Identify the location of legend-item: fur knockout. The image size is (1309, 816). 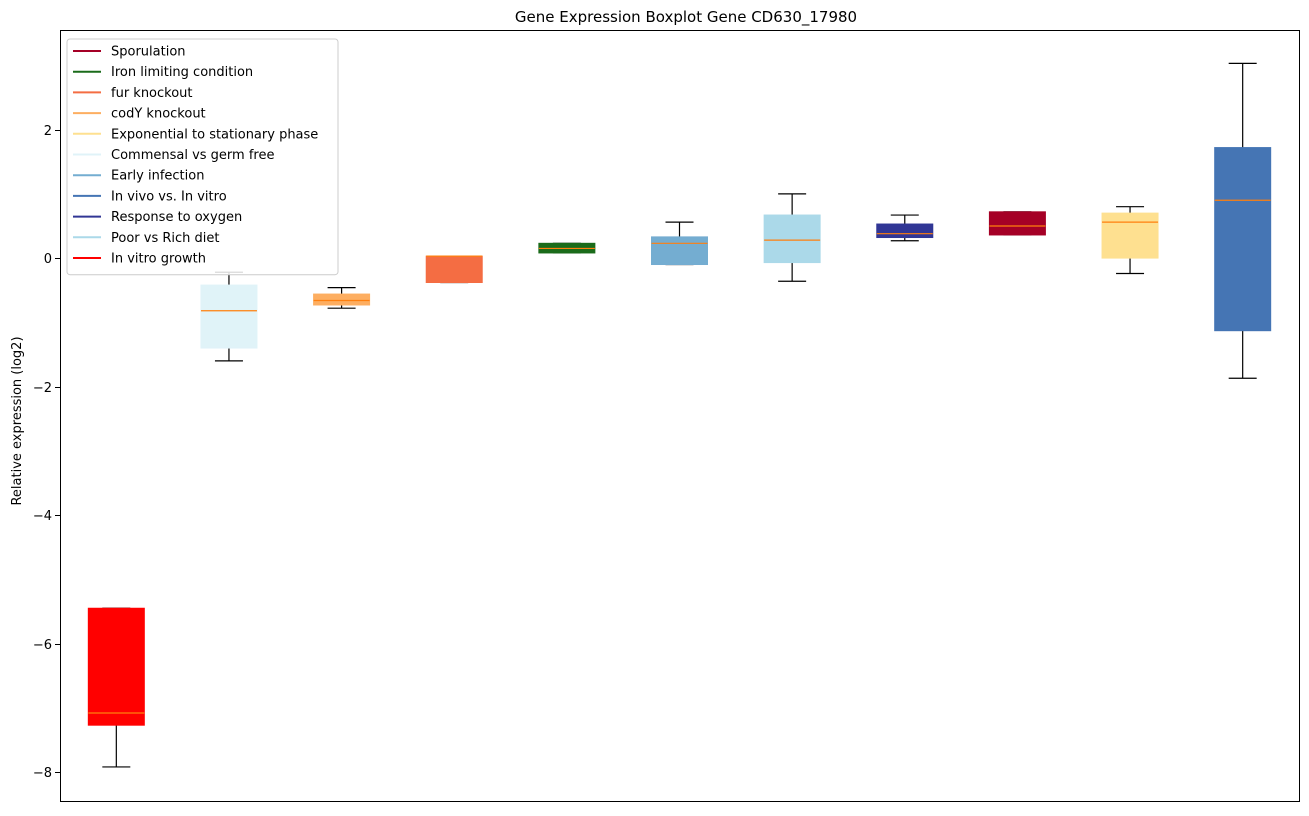
(133, 93).